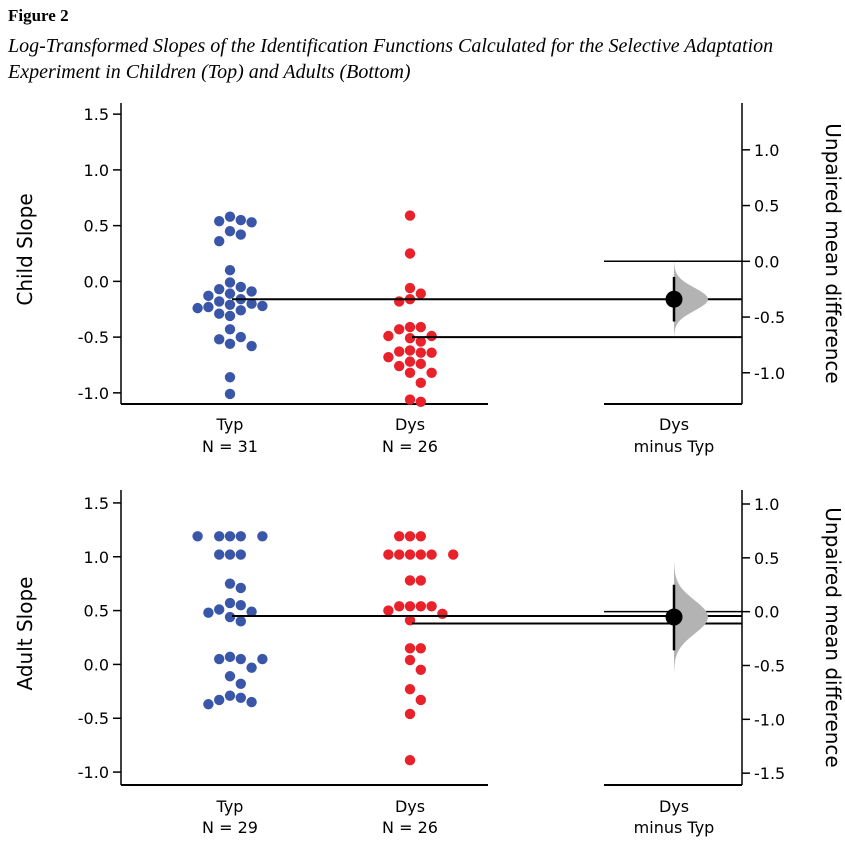 This screenshot has width=845, height=842. What do you see at coordinates (230, 827) in the screenshot?
I see `x-tick-label-n: N = 29` at bounding box center [230, 827].